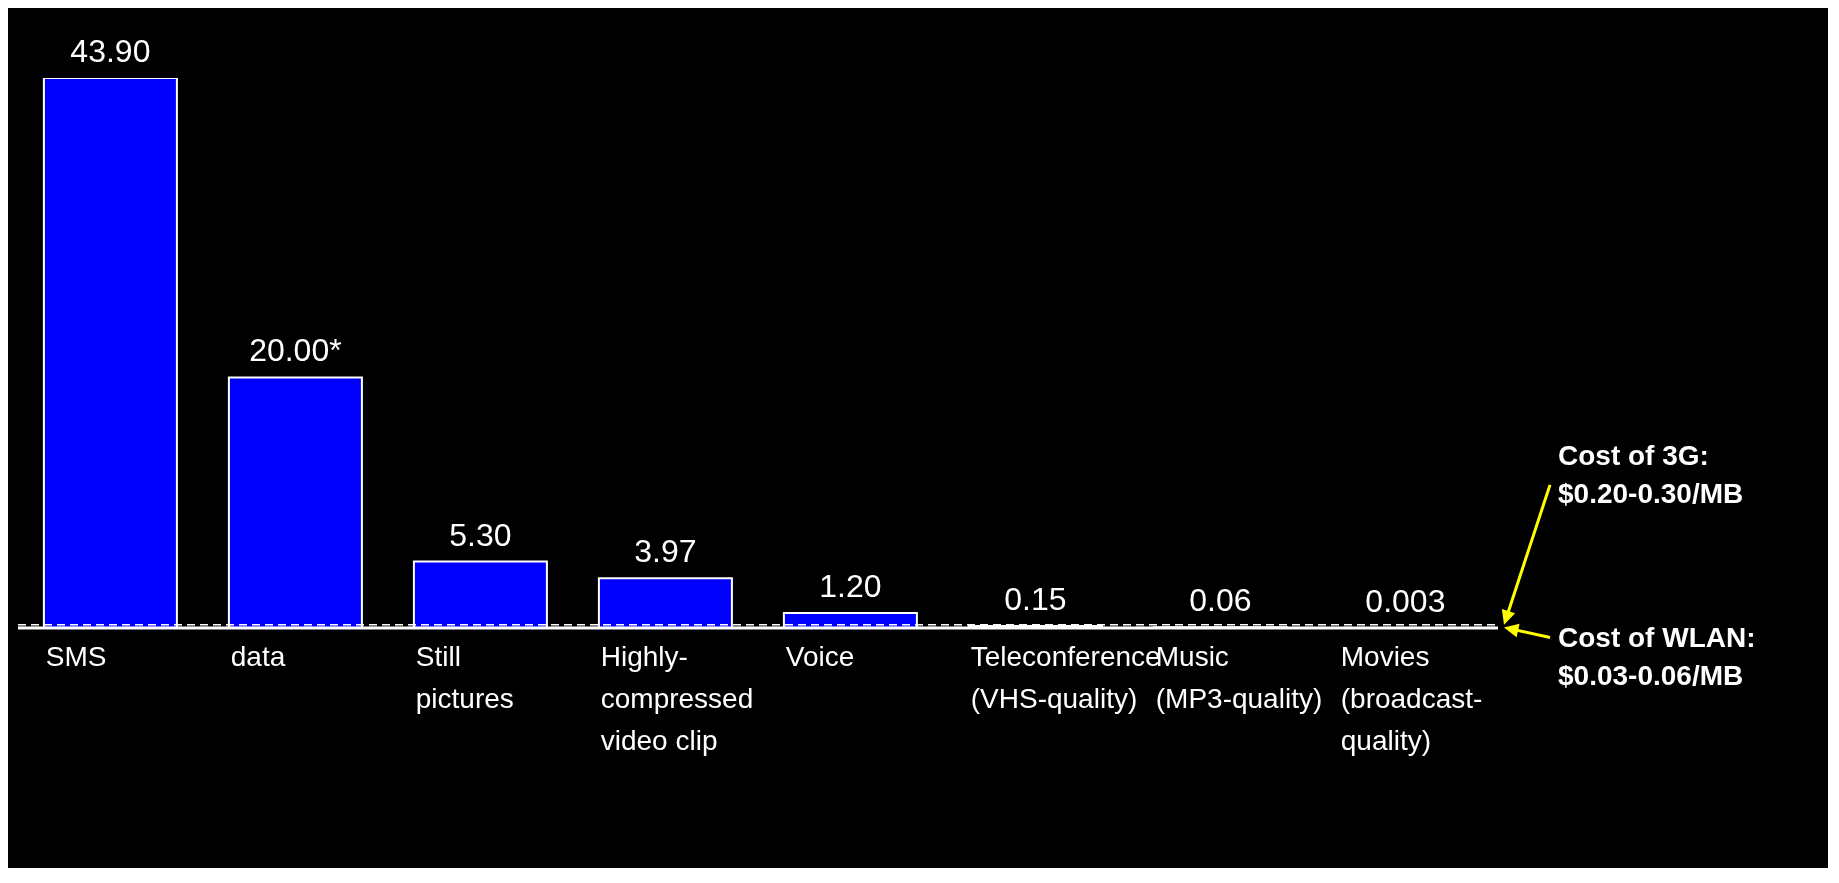 This screenshot has height=883, width=1839. What do you see at coordinates (258, 656) in the screenshot?
I see `x-tick-label: data` at bounding box center [258, 656].